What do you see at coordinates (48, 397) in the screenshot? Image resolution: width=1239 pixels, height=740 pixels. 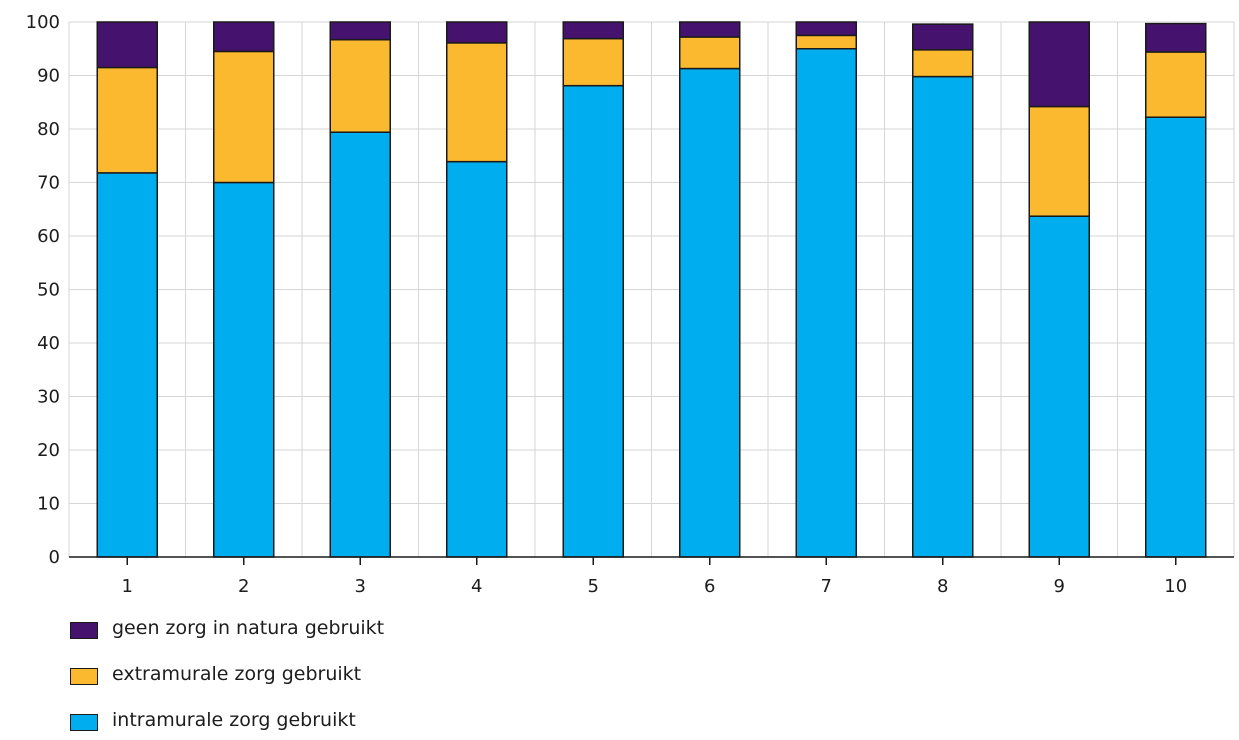 I see `y-tick-label: 30` at bounding box center [48, 397].